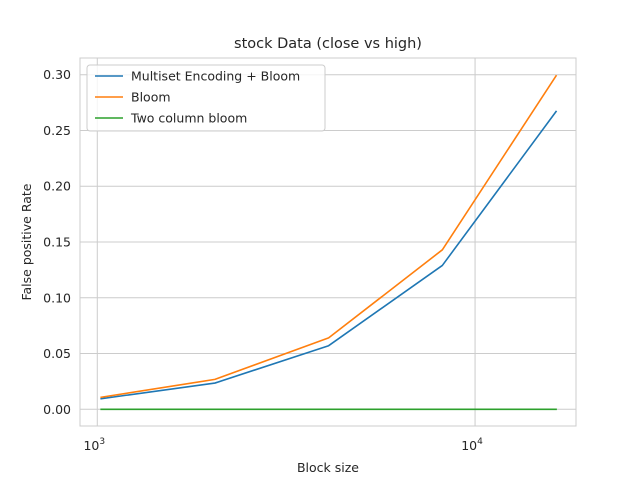  What do you see at coordinates (102, 442) in the screenshot?
I see `x-tick-label-exponent: 3` at bounding box center [102, 442].